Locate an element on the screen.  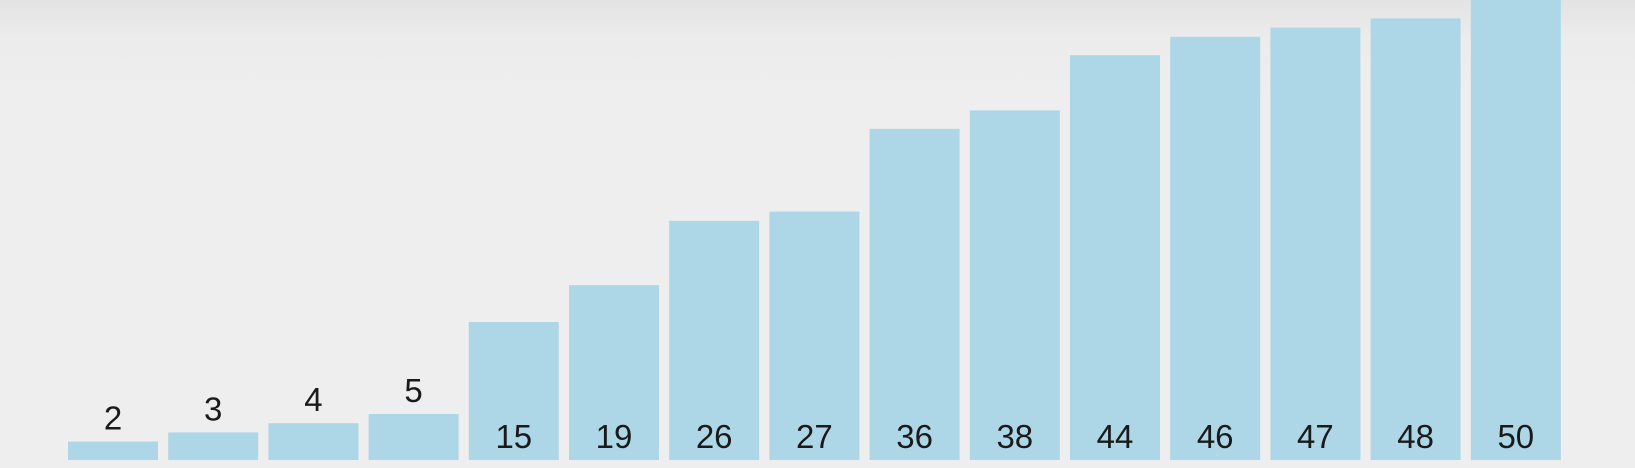
bar-value-label-12: 47 is located at coordinates (1315, 436).